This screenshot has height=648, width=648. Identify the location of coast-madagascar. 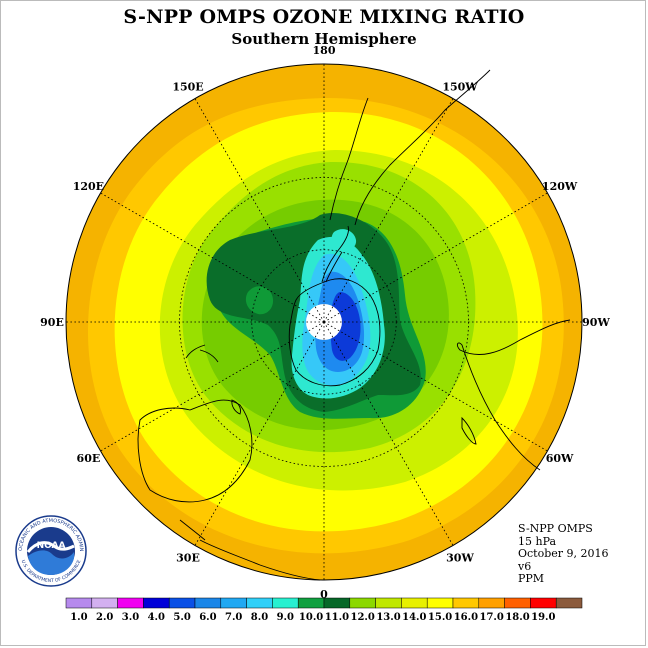
(469, 430).